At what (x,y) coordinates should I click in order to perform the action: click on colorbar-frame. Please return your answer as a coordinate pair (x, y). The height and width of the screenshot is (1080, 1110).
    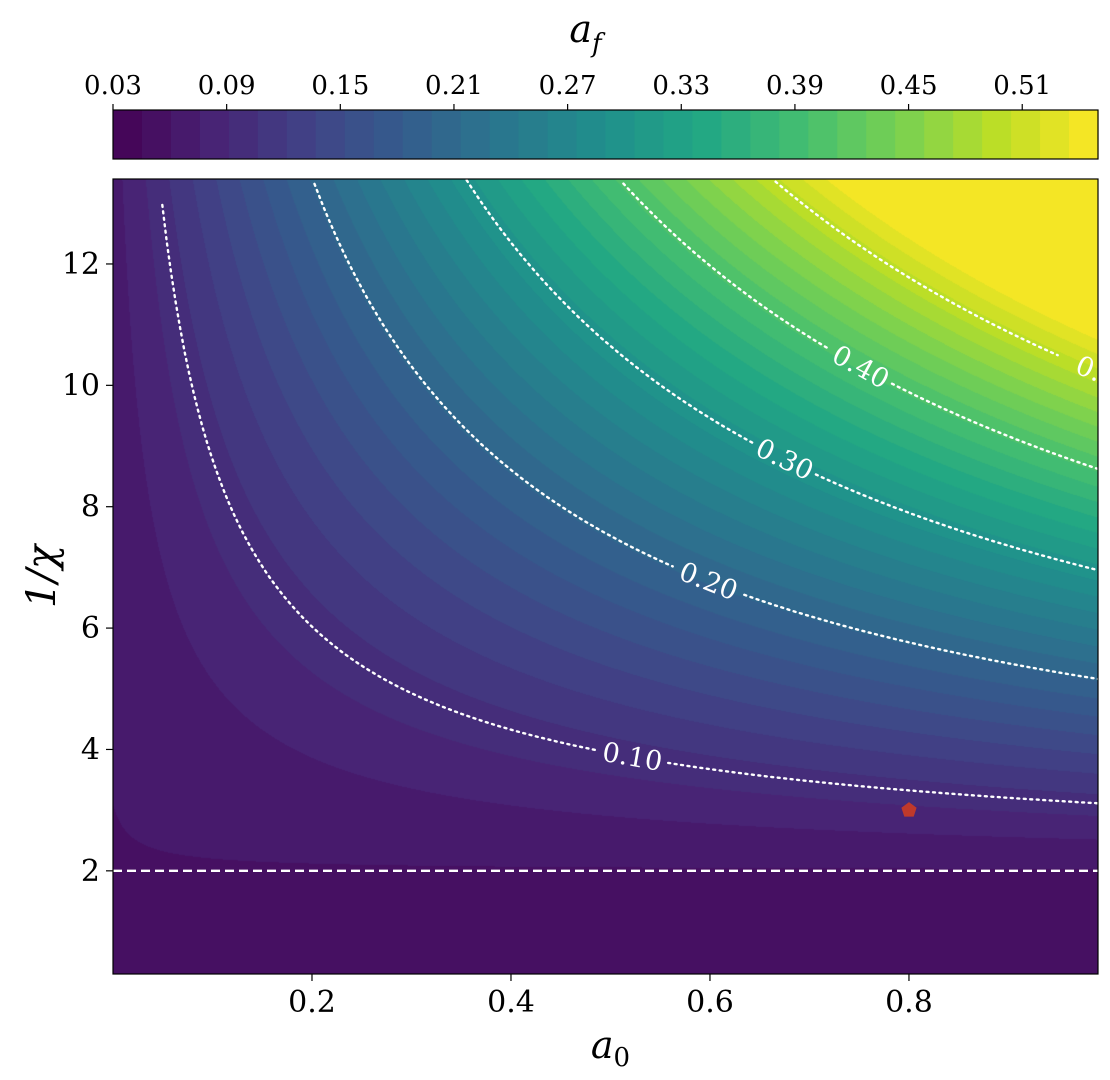
    Looking at the image, I should click on (605, 134).